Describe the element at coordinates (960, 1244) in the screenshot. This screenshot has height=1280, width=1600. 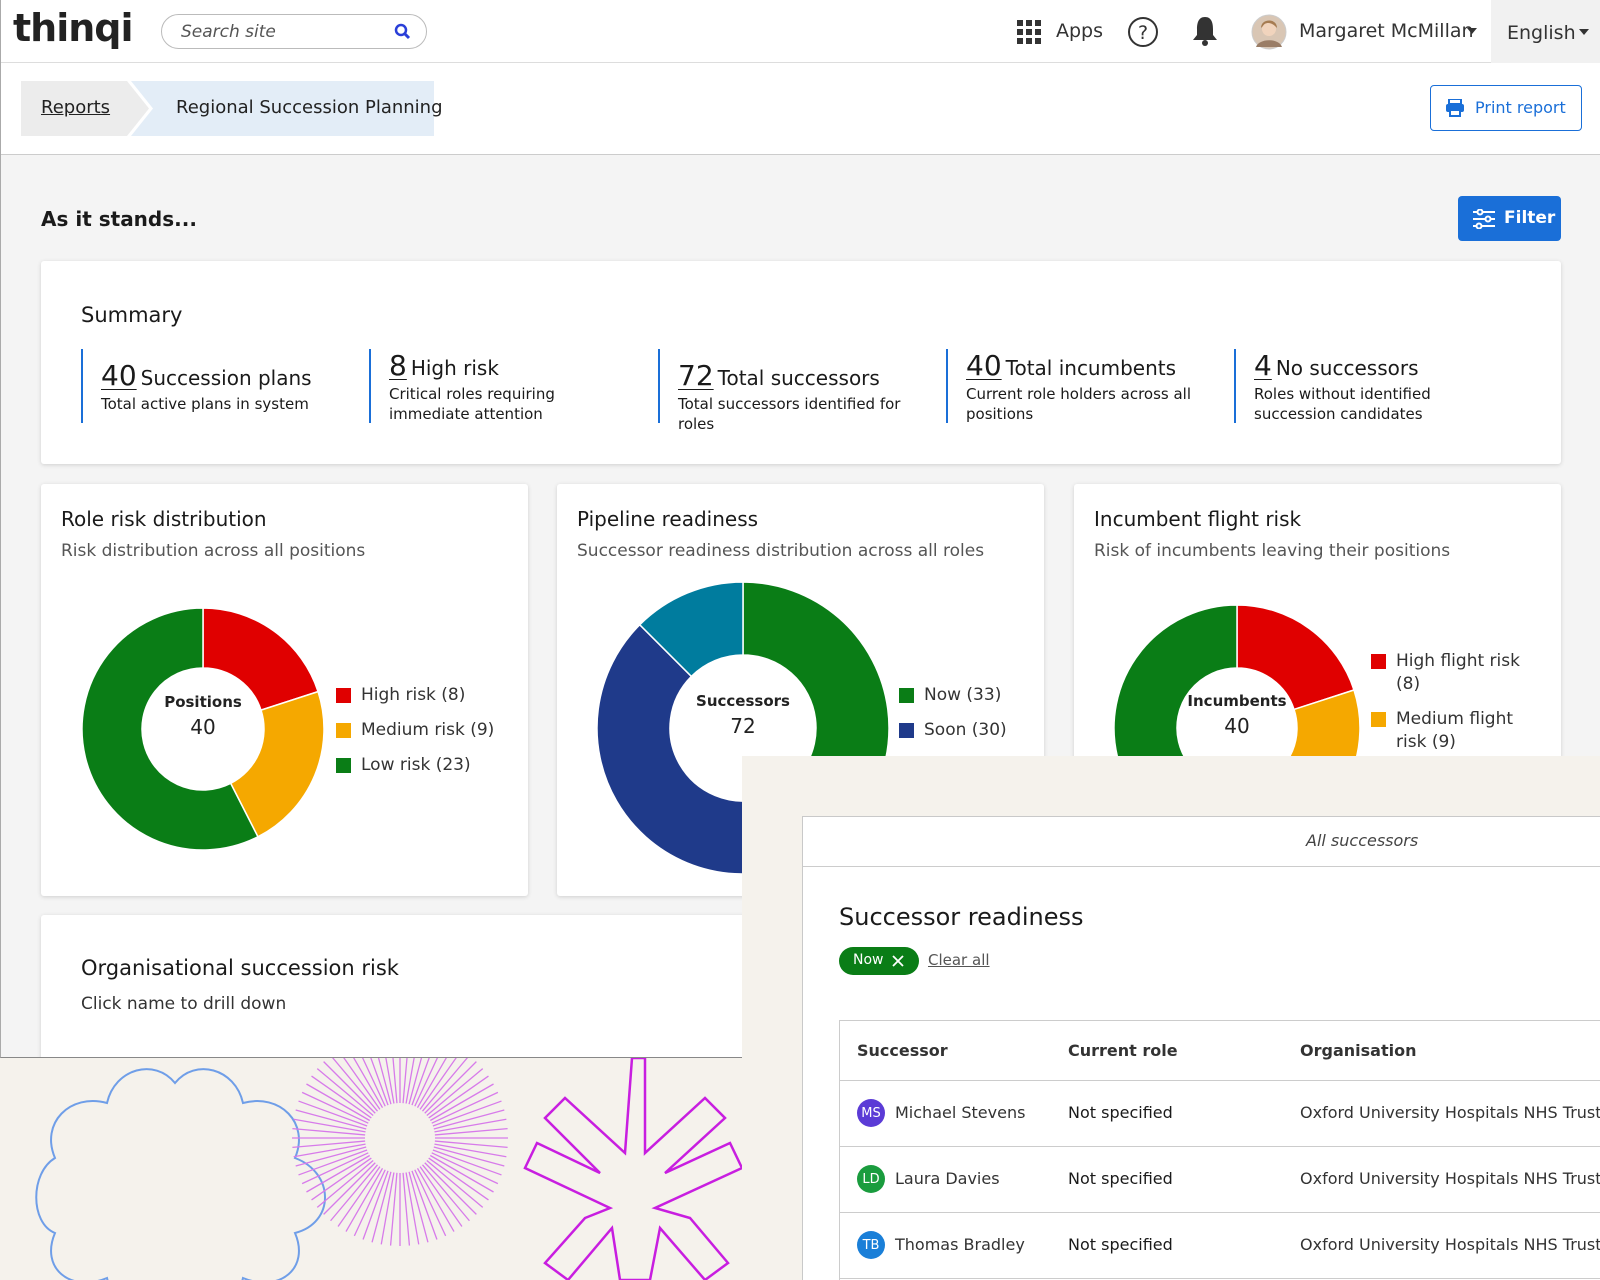
I see `successor-name: Thomas Bradley` at that location.